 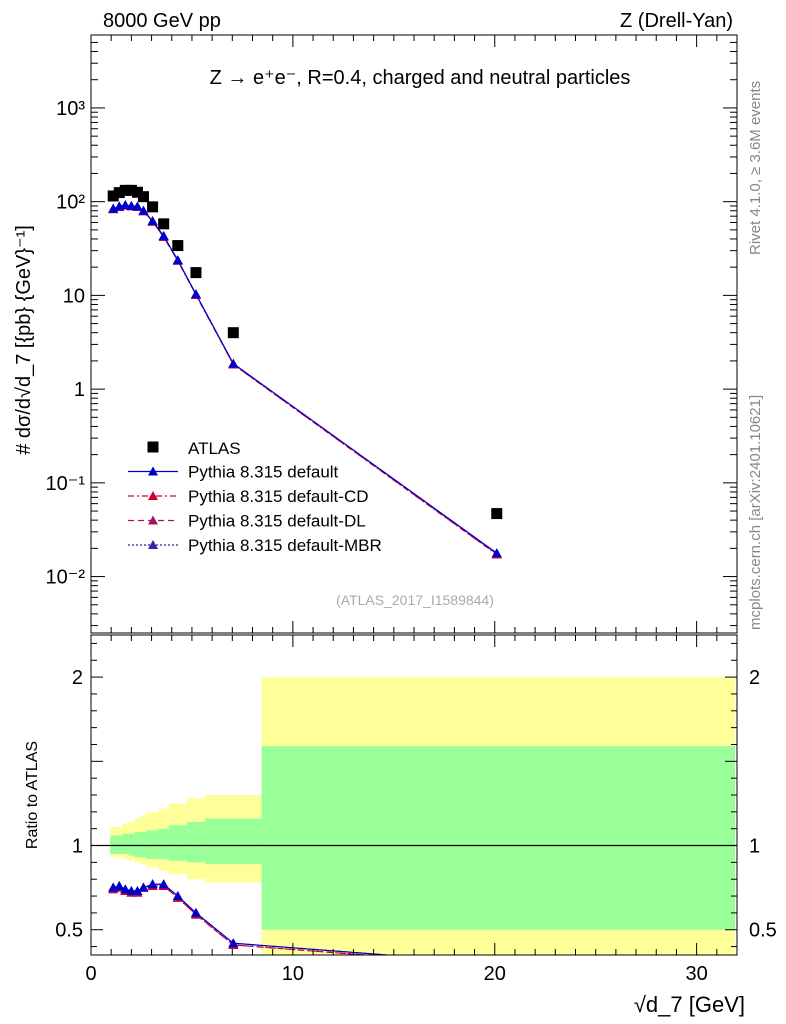 What do you see at coordinates (754, 847) in the screenshot?
I see `ratio-y-tick-label-right: 1` at bounding box center [754, 847].